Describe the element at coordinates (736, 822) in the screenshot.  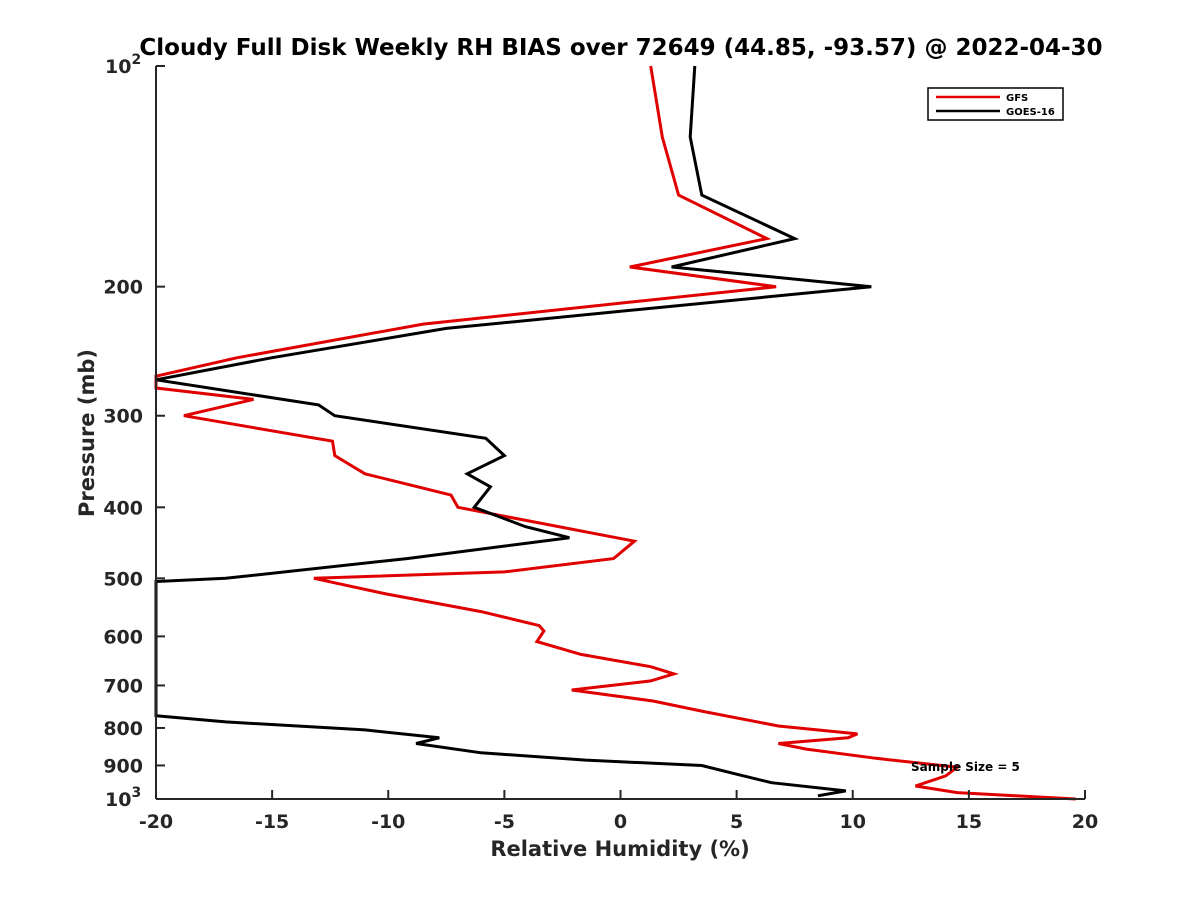
I see `x-tick-label: 5` at that location.